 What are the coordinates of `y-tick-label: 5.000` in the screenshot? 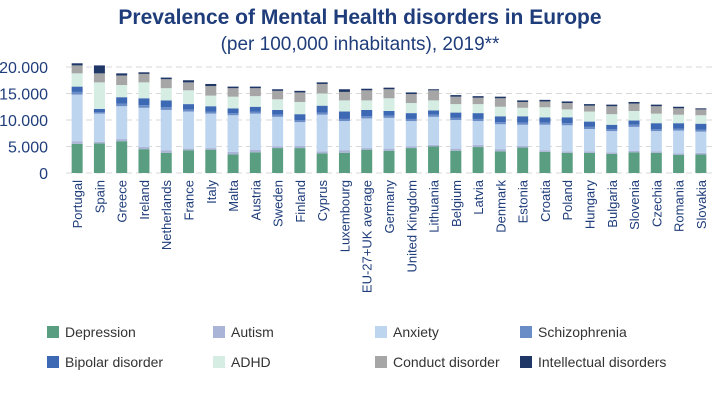 It's located at (28, 148).